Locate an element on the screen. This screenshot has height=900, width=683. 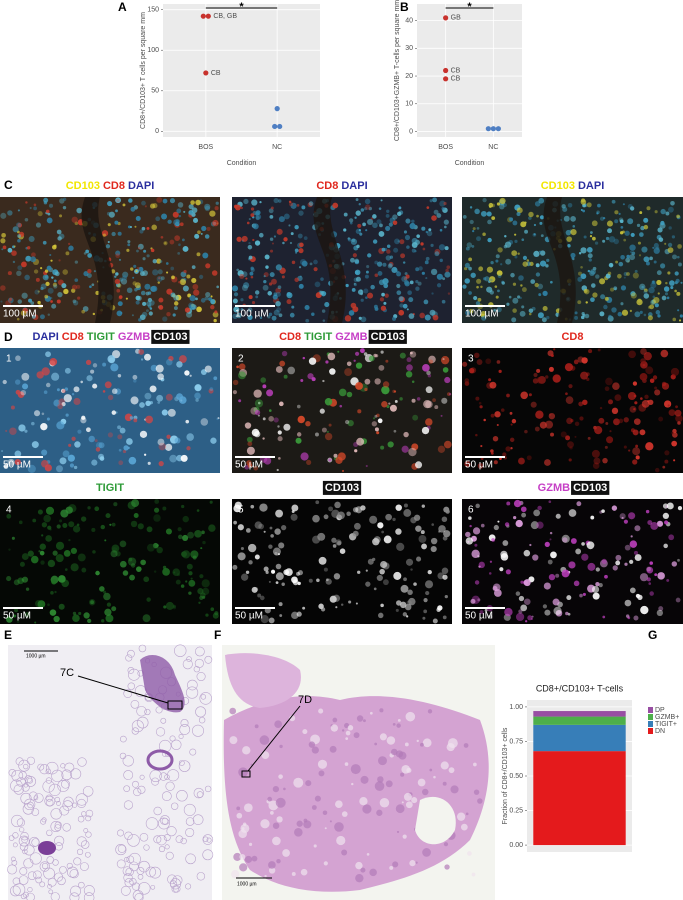
legend-label: DP is located at coordinates (660, 710).